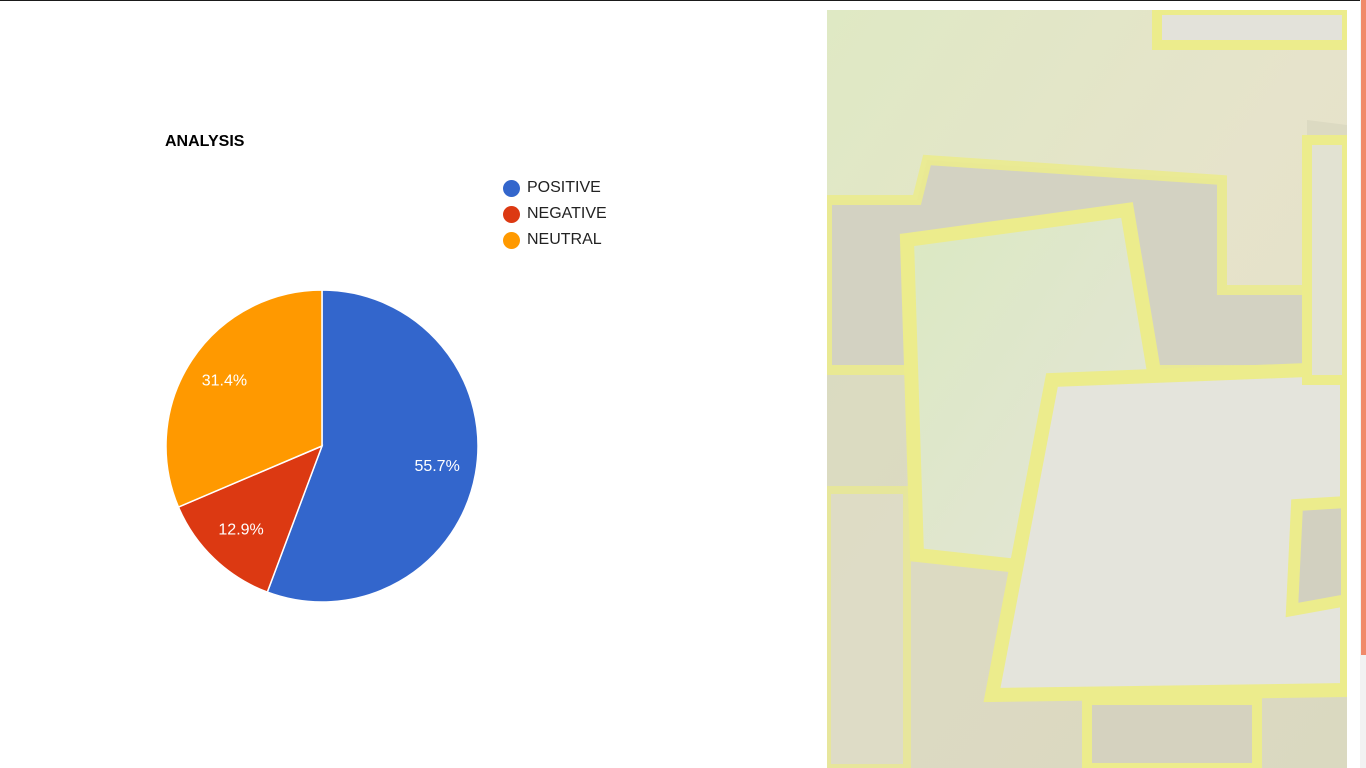 The image size is (1366, 768). I want to click on legend-swatch-neutral, so click(511, 240).